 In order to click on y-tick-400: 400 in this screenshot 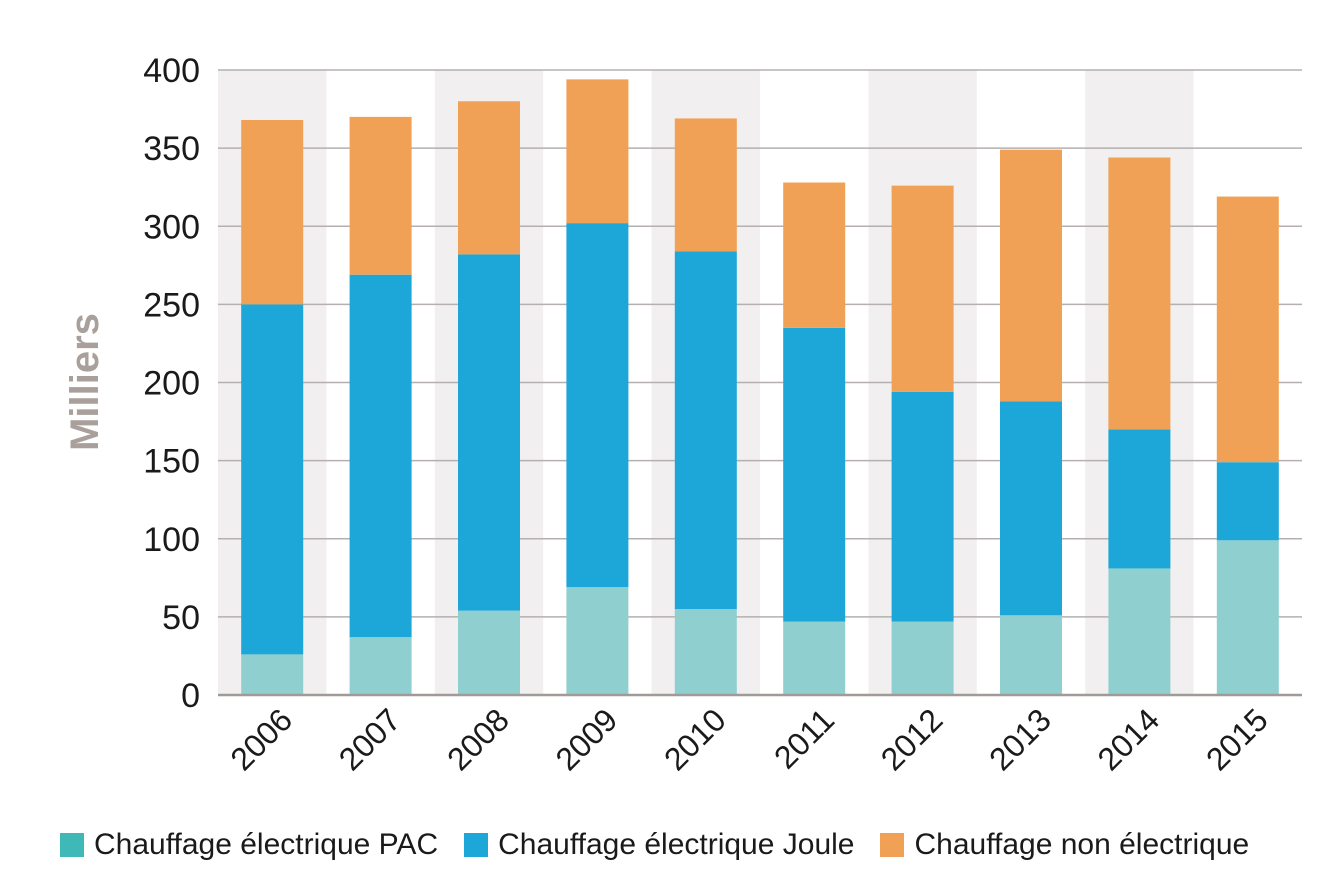, I will do `click(171, 71)`.